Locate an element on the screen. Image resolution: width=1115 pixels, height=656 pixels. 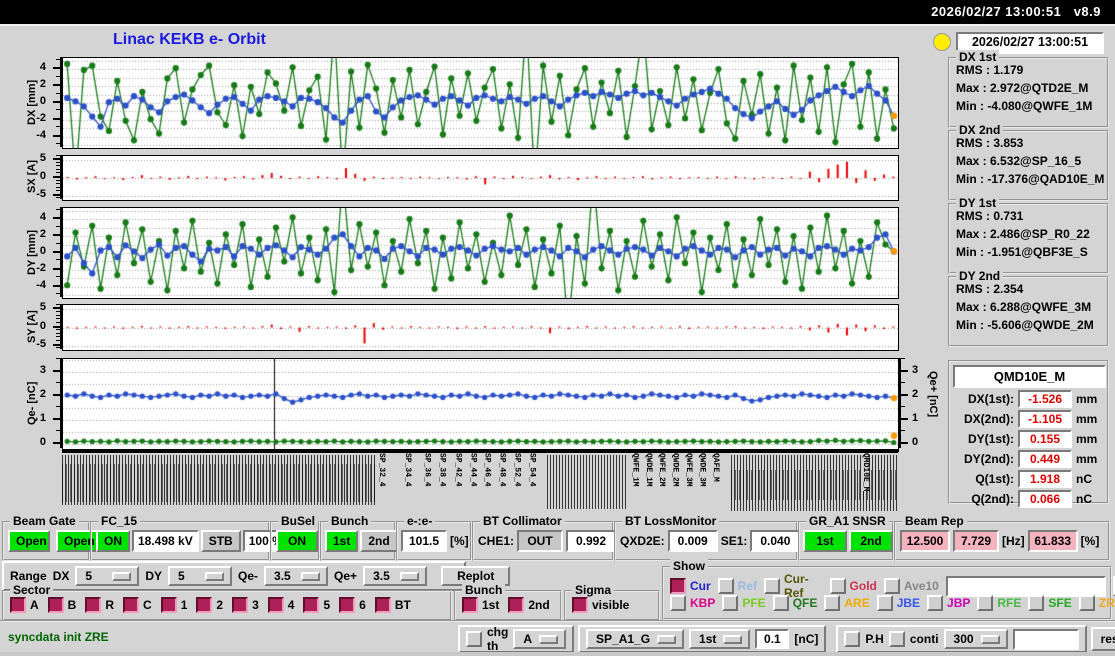
device-bunch-selected: 1st is located at coordinates (708, 639).